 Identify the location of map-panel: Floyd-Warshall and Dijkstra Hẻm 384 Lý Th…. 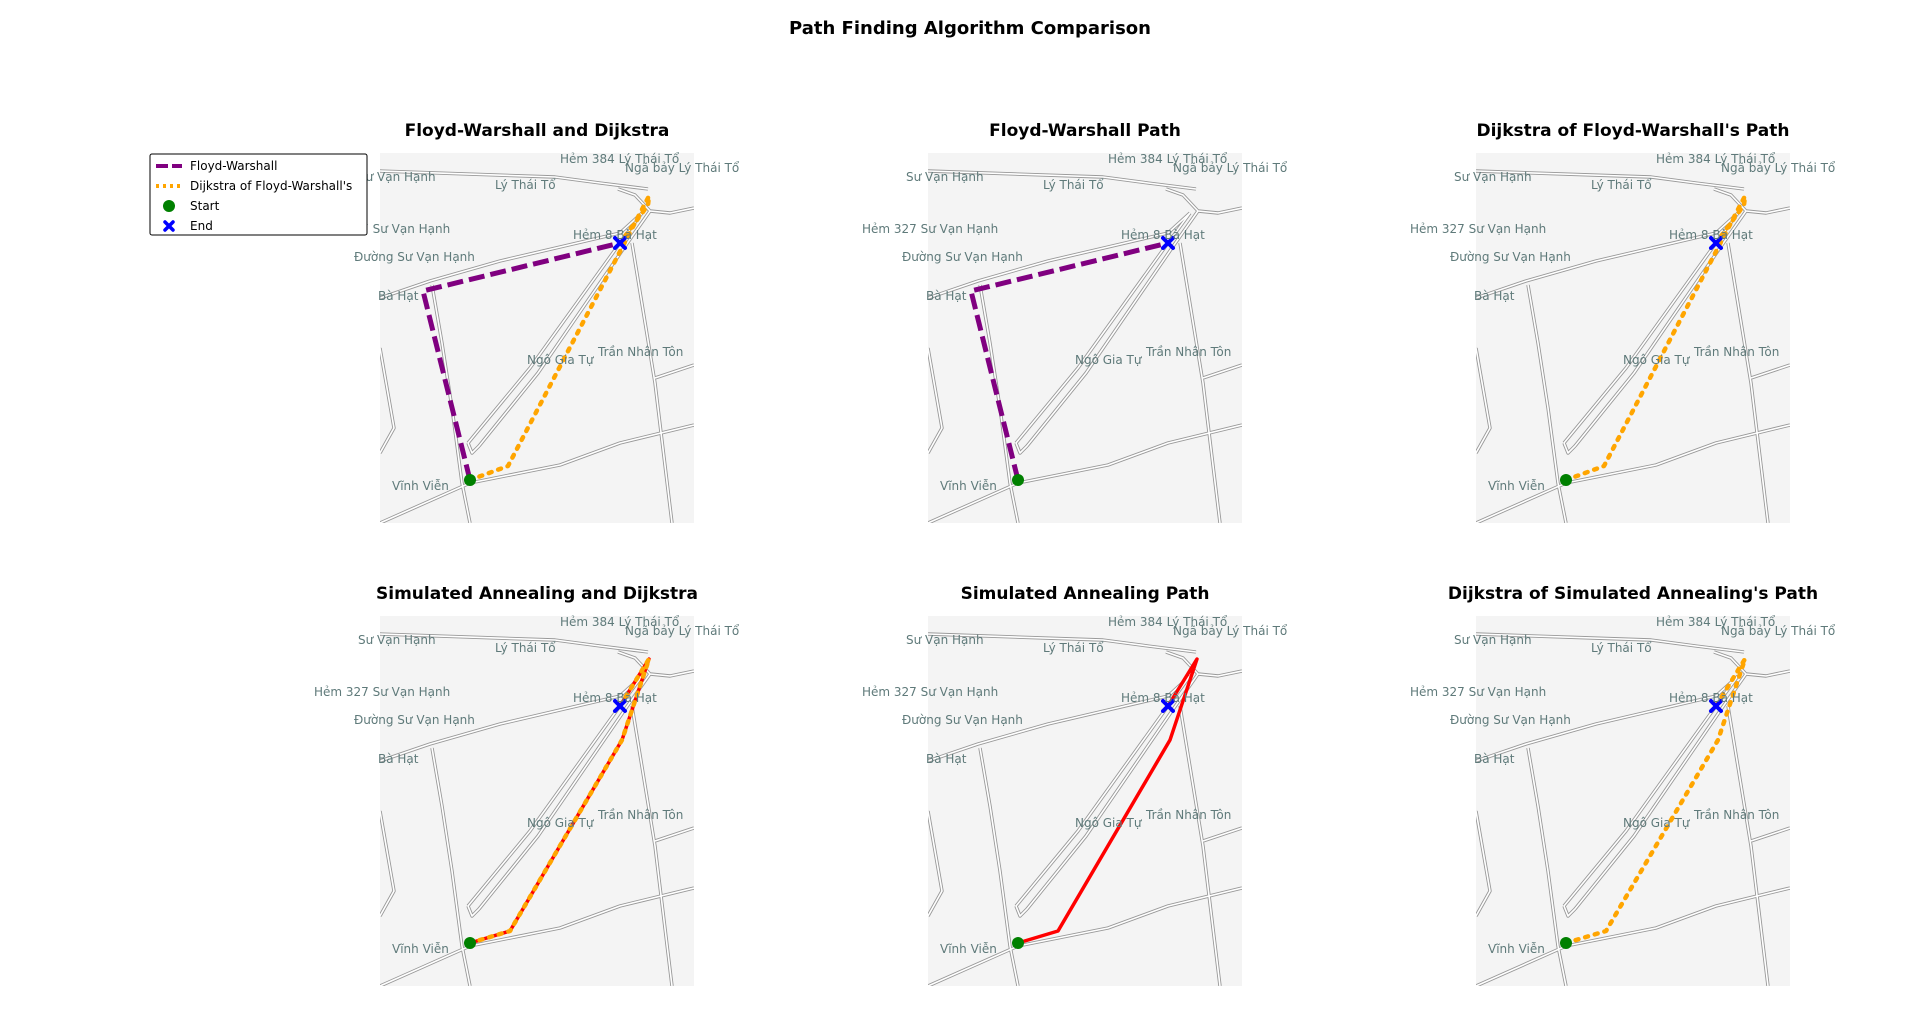
(527, 322).